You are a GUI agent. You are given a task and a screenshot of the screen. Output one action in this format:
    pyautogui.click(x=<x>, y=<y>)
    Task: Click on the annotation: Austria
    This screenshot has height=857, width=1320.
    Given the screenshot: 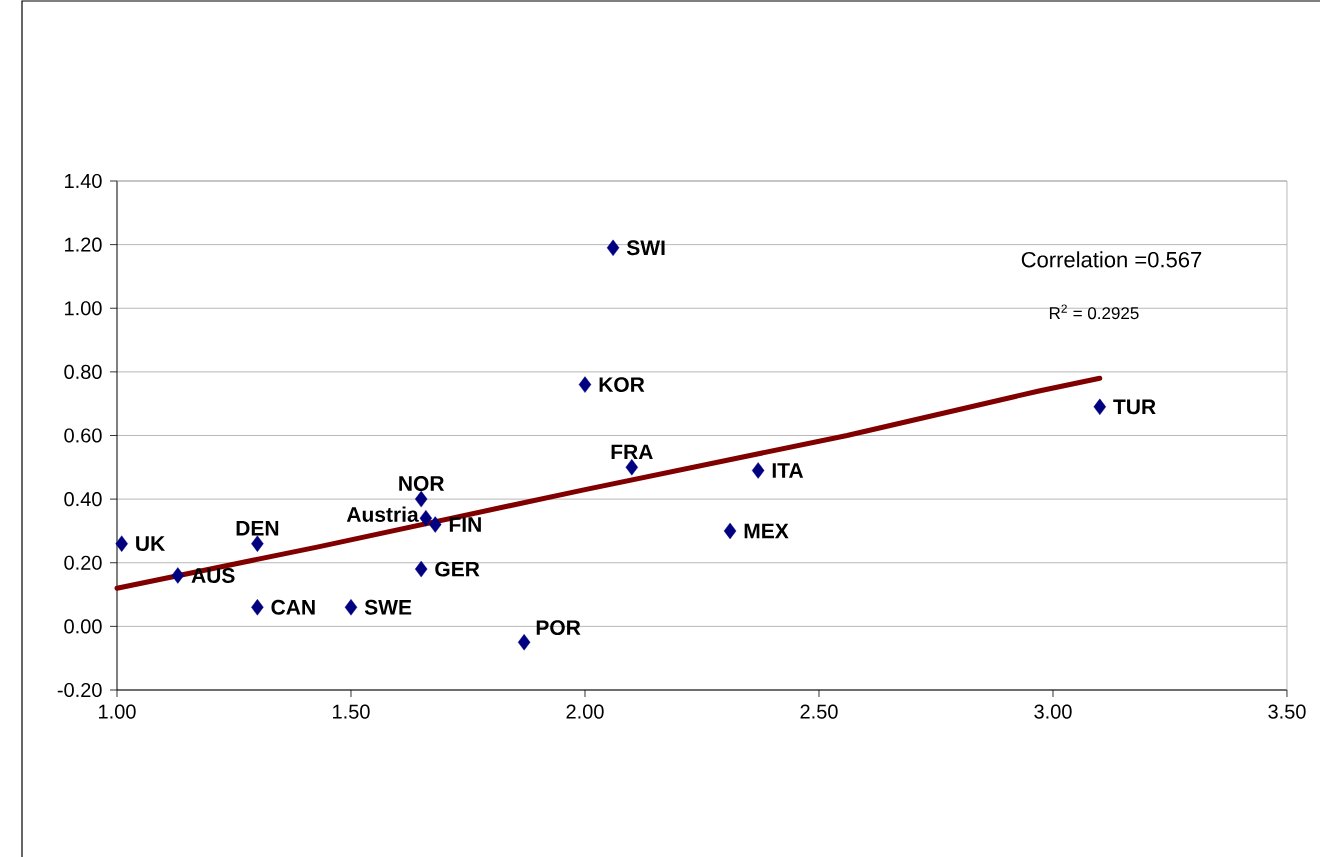 What is the action you would take?
    pyautogui.click(x=382, y=514)
    